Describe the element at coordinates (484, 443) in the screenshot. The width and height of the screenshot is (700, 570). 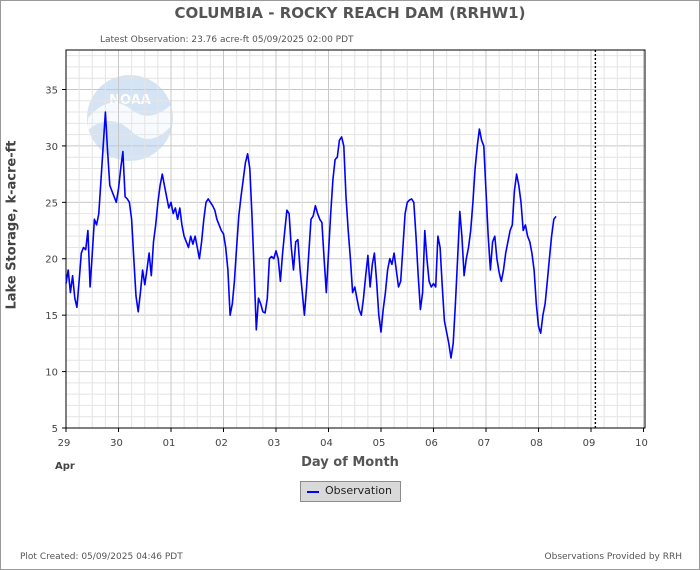
I see `x-tick-label: 07` at that location.